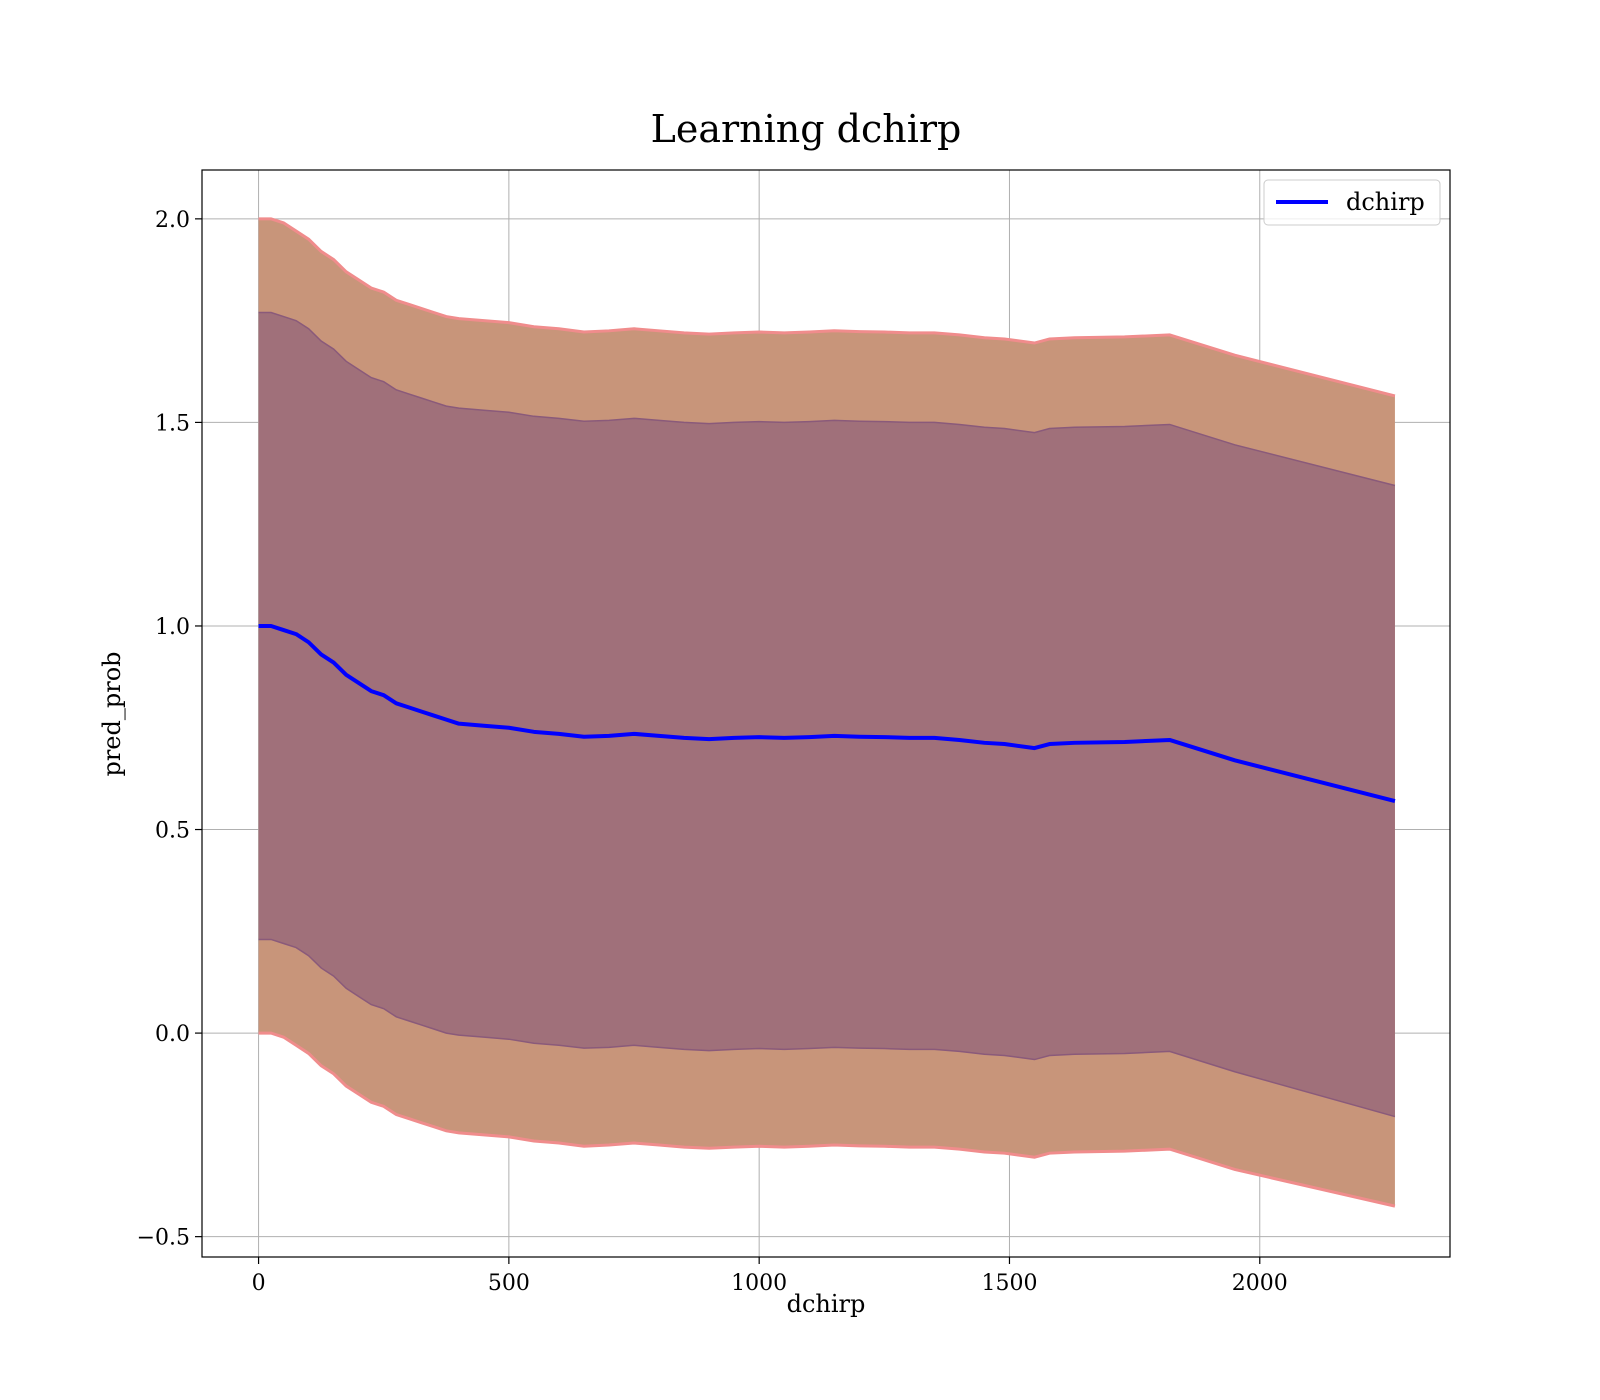  I want to click on x-tick-label: 1000, so click(759, 1283).